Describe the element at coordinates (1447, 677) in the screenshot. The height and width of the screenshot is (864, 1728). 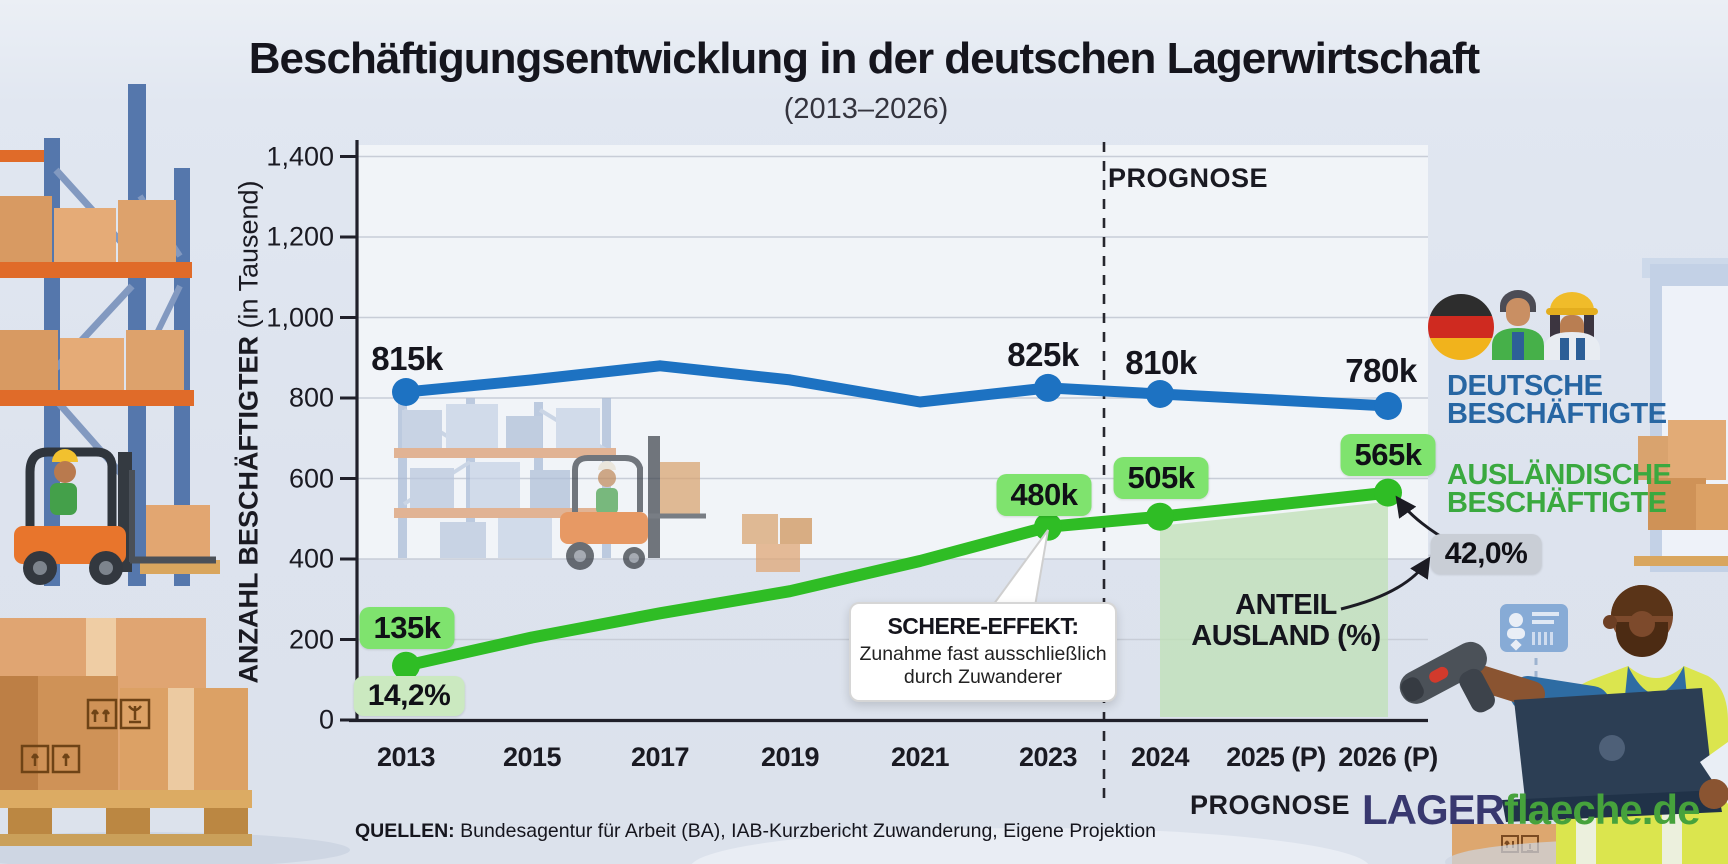
I see `barcode-scanner-icon` at that location.